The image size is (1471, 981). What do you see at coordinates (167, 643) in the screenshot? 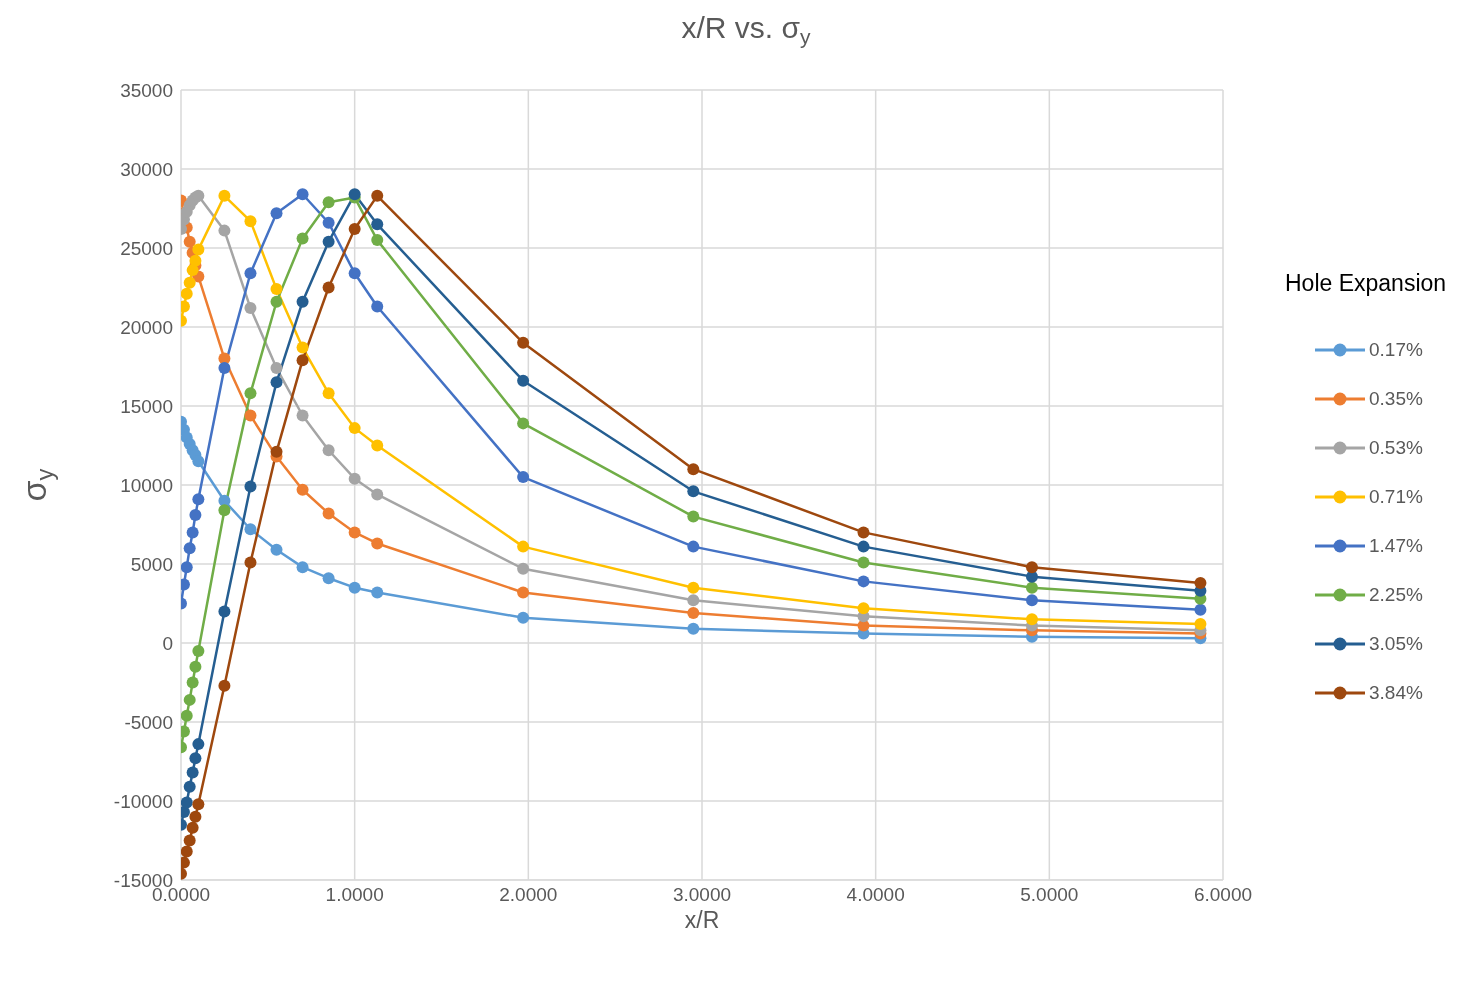
I see `y-tick-label: 0` at bounding box center [167, 643].